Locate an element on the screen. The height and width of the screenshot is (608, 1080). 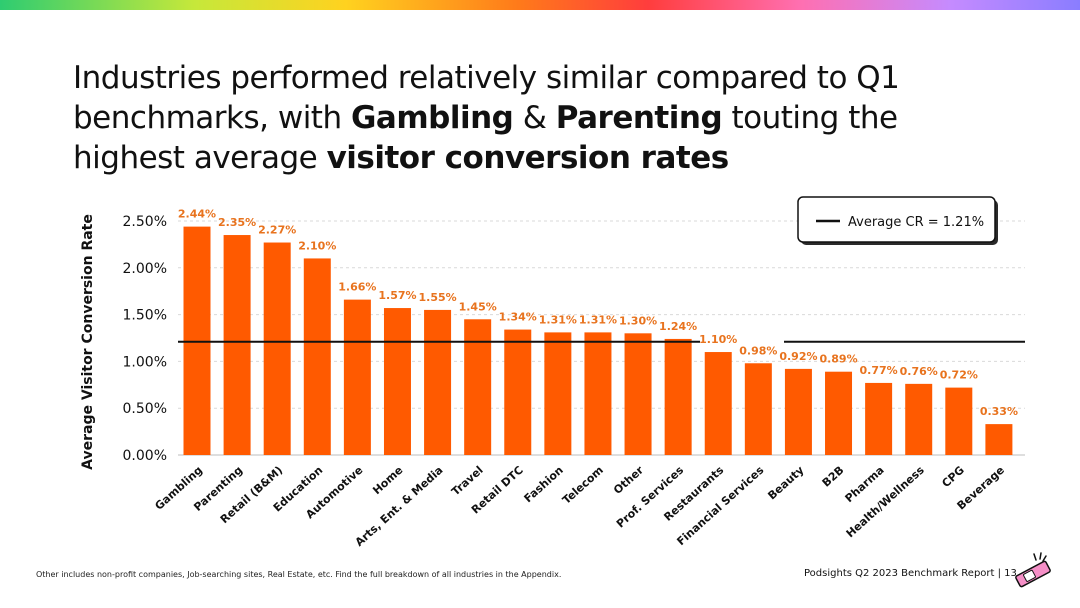
data-label: 2.27% is located at coordinates (277, 230).